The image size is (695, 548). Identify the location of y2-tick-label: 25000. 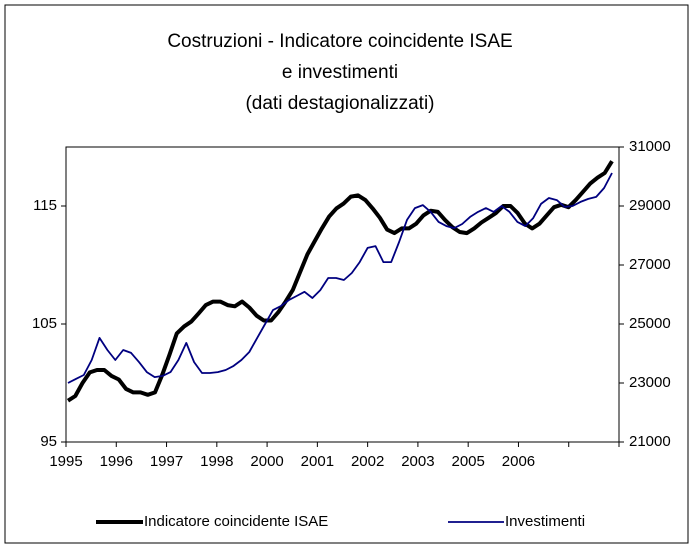
(650, 323).